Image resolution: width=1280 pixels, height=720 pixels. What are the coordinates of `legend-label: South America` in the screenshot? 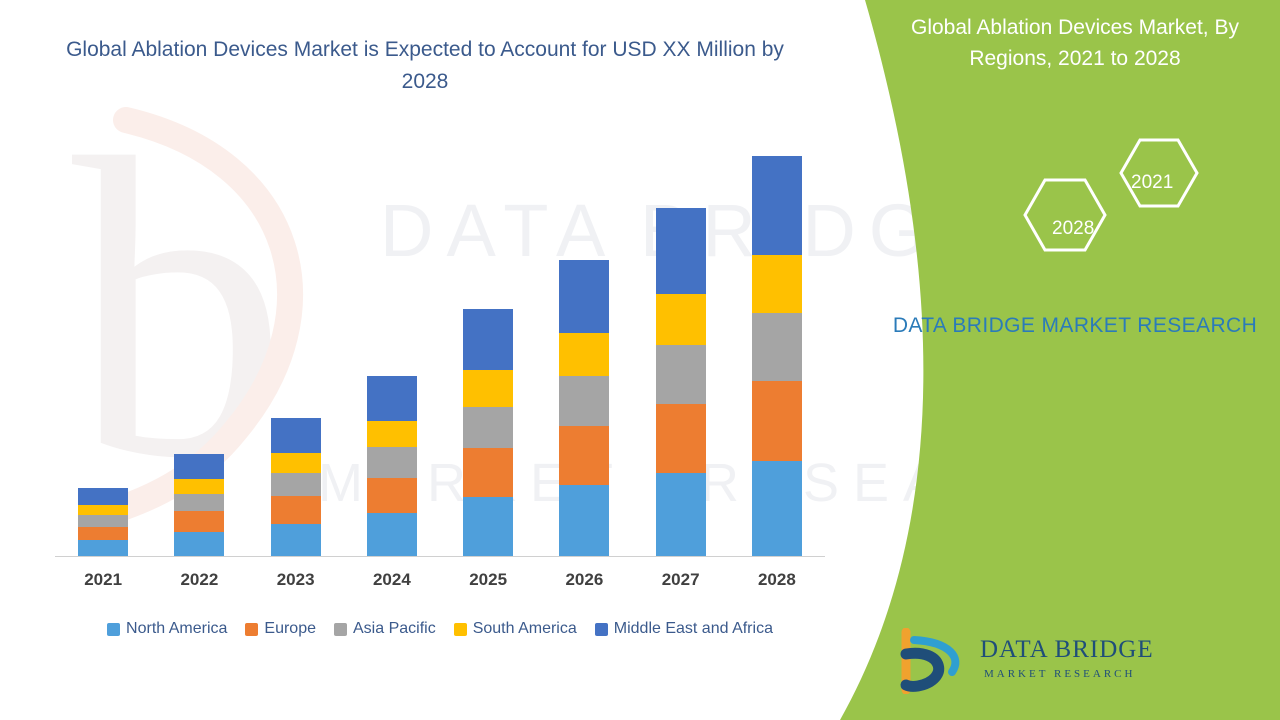 It's located at (524, 628).